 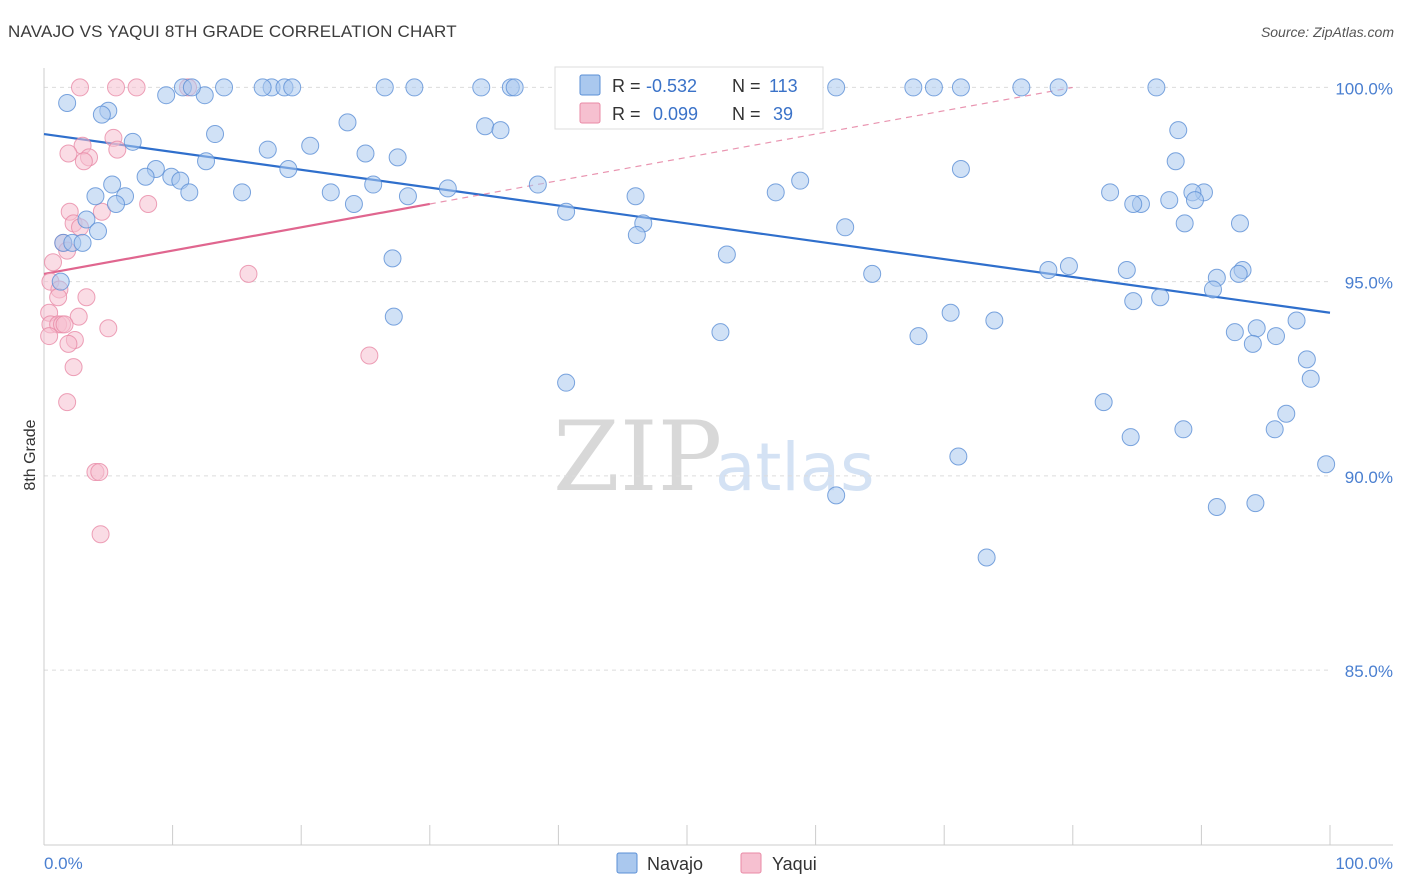 I want to click on watermark: ZIP atlas, so click(x=714, y=457).